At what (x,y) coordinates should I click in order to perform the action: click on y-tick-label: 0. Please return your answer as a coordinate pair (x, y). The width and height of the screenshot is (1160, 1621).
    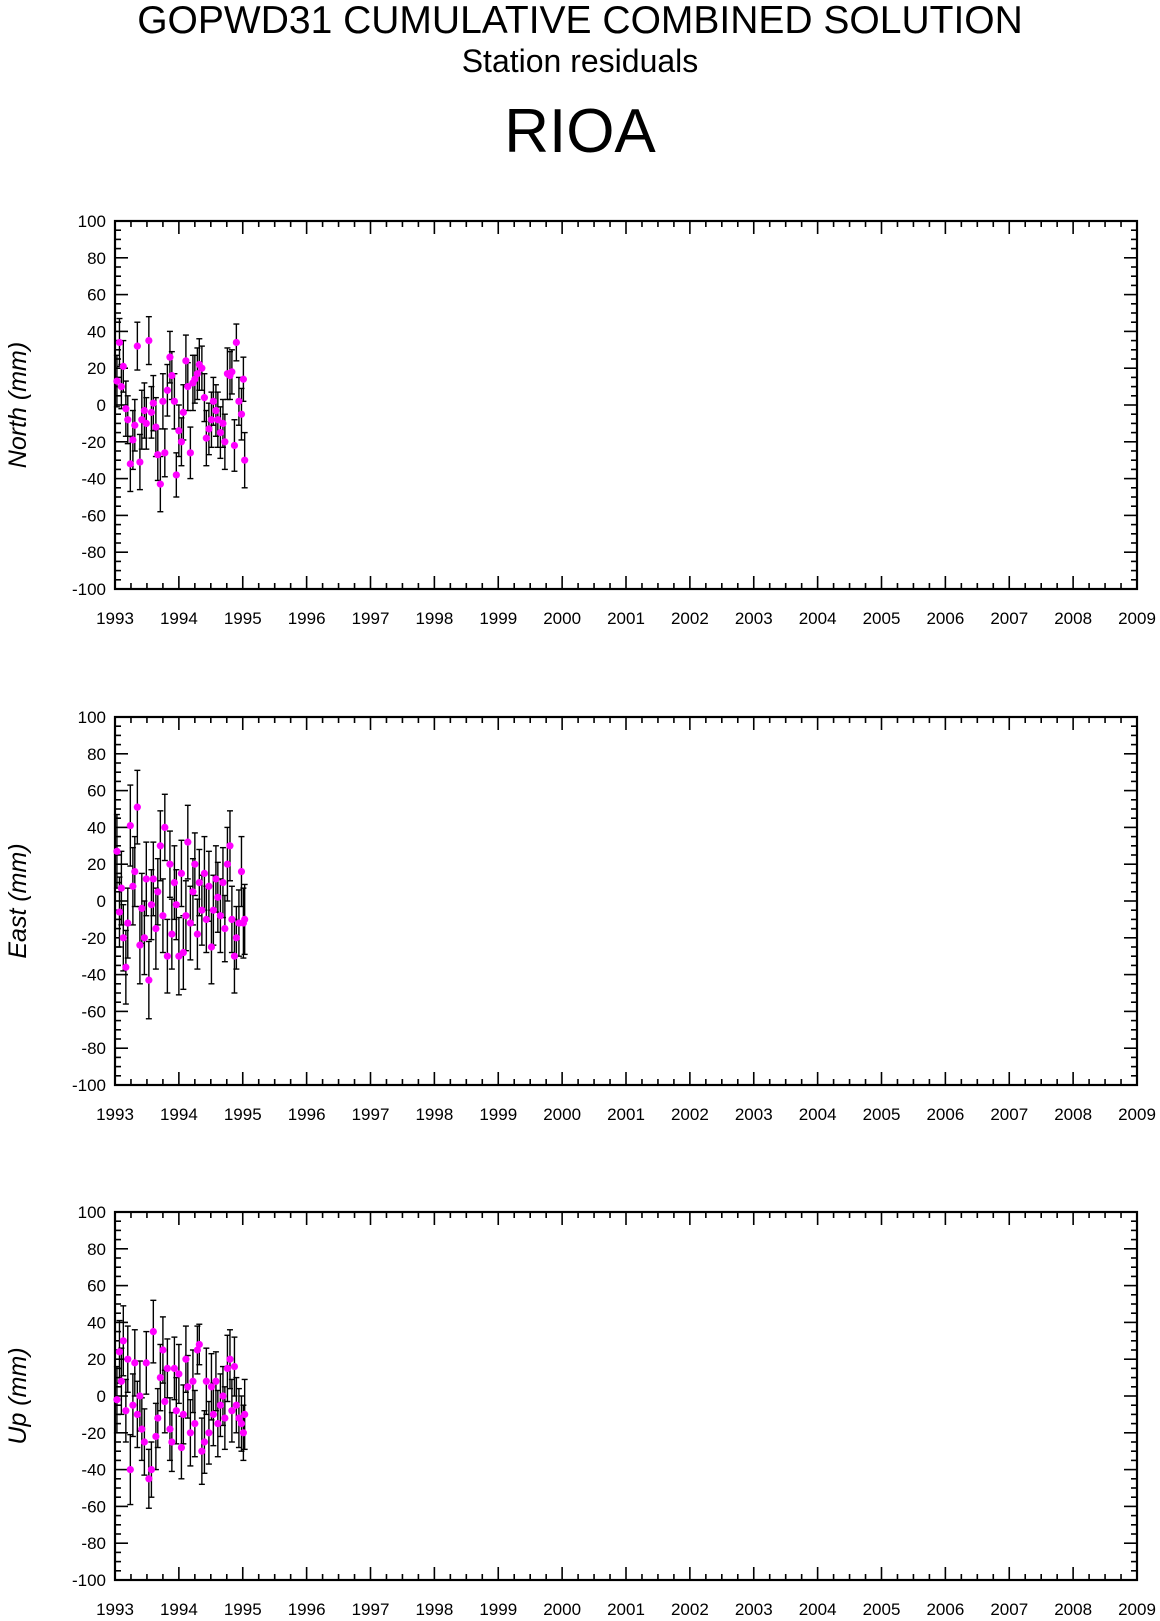
    Looking at the image, I should click on (101, 901).